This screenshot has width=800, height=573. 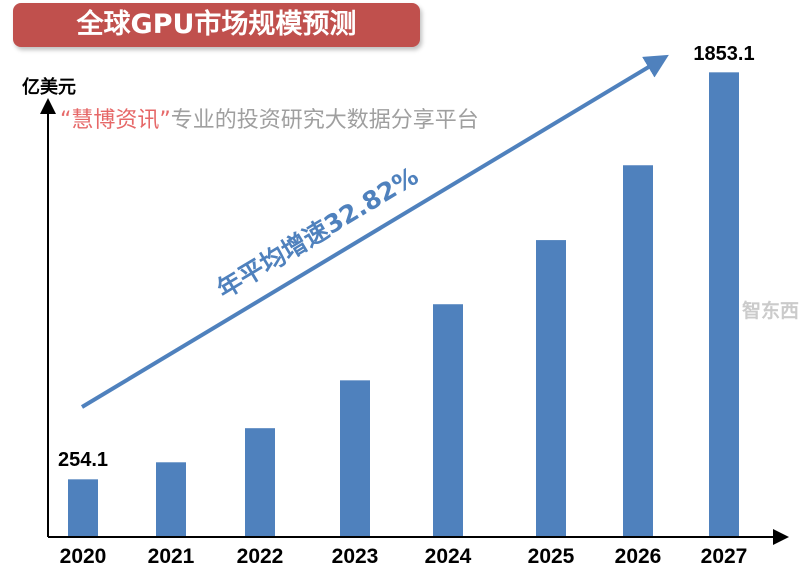 I want to click on bar-2022, so click(x=260, y=482).